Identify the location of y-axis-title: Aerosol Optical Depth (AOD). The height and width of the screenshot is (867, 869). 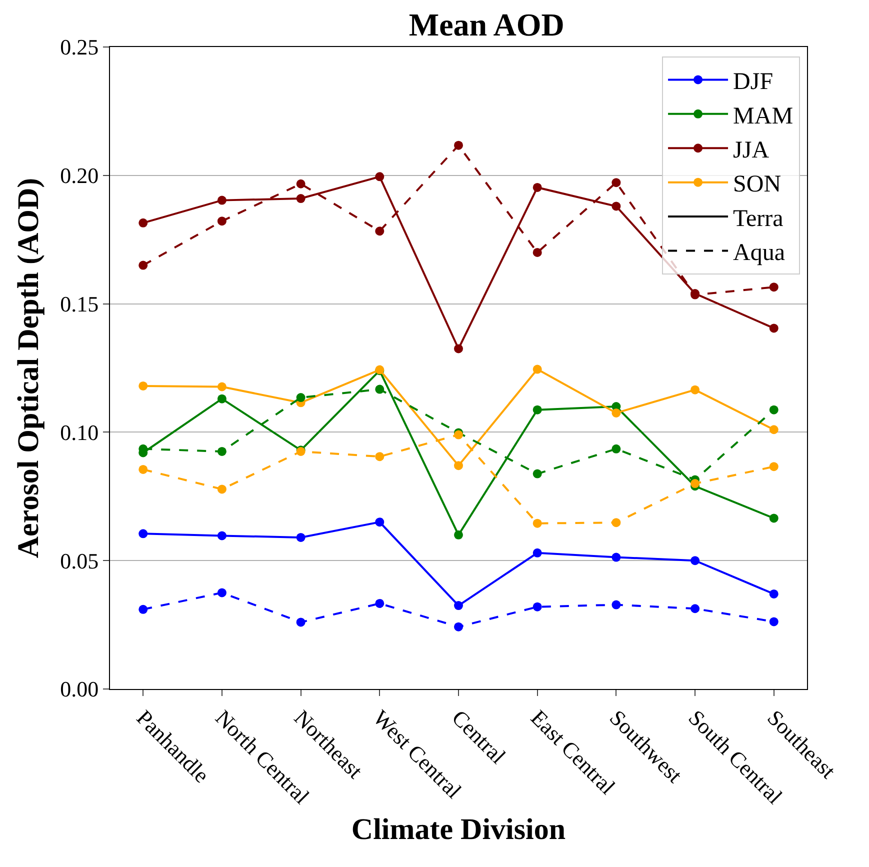
(29, 368).